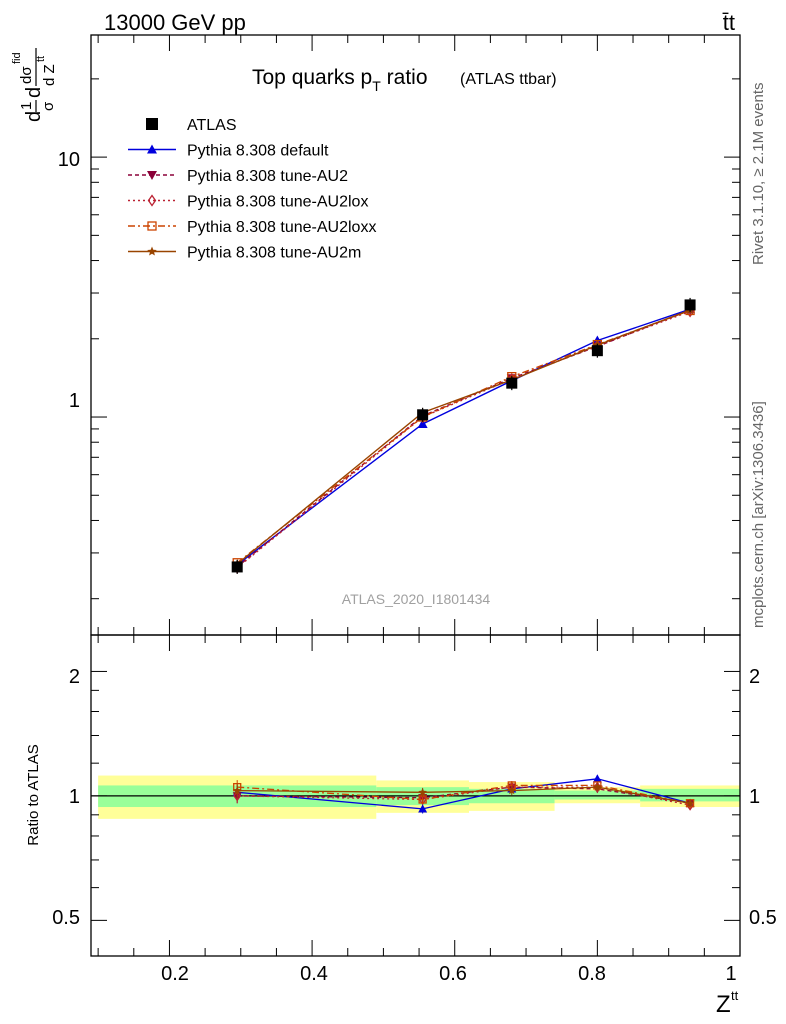 The image size is (786, 1024). Describe the element at coordinates (258, 151) in the screenshot. I see `legend-label-1: Pythia 8.308 default` at that location.